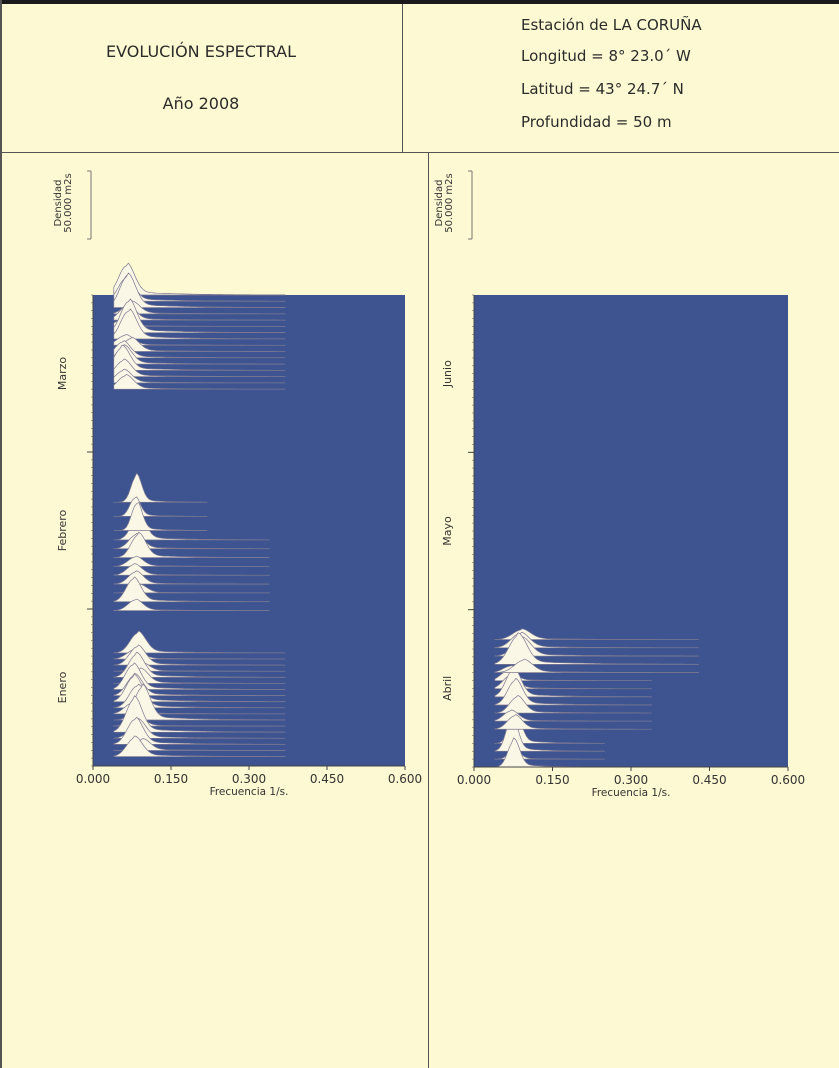 This screenshot has width=839, height=1068. Describe the element at coordinates (201, 51) in the screenshot. I see `chart-title: EVOLUCIÓN ESPECTRAL` at that location.